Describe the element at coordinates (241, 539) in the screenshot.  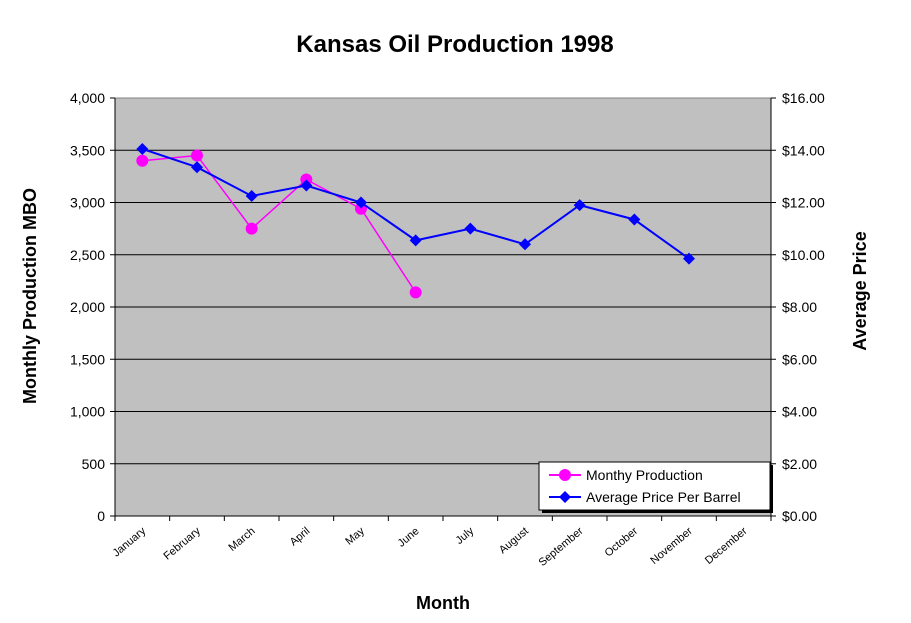
I see `x-tick-label: March` at that location.